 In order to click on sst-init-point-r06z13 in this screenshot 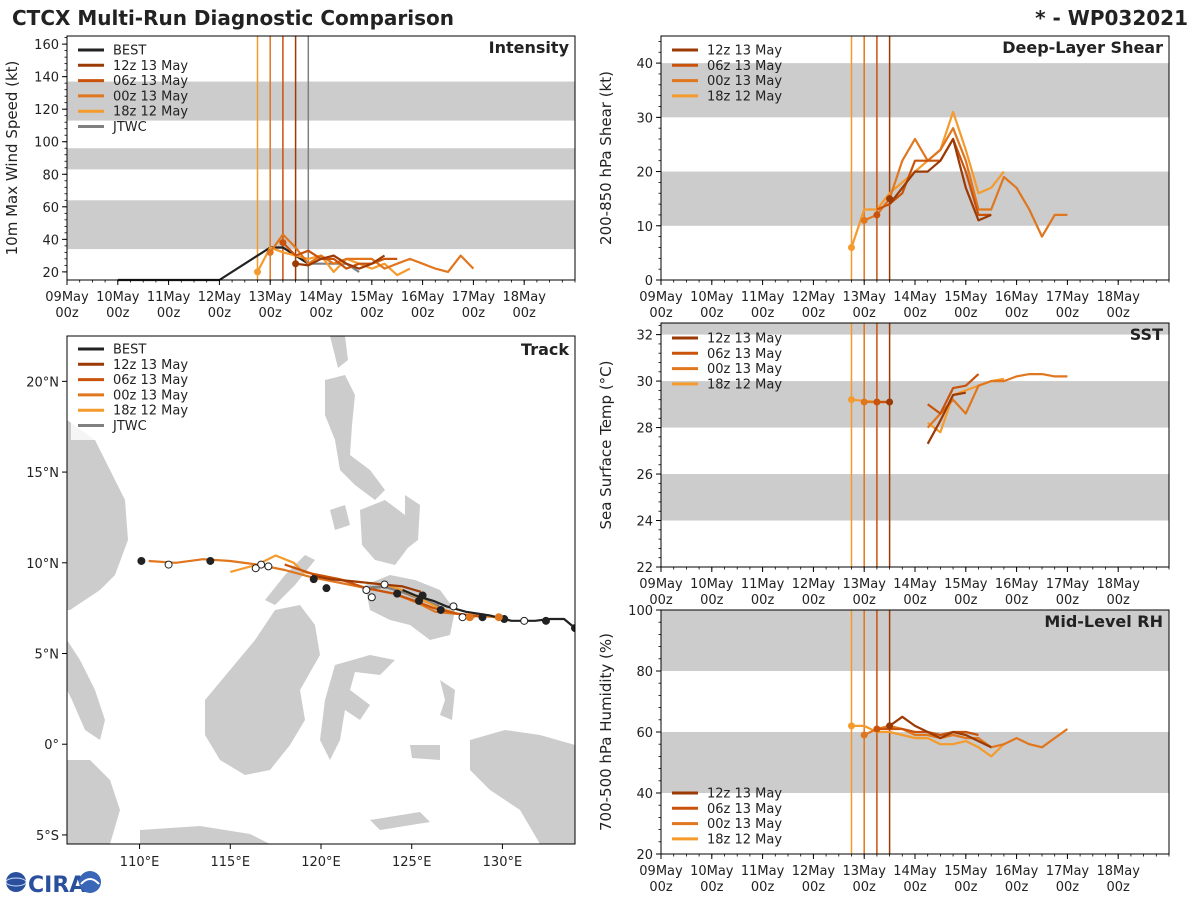, I will do `click(877, 402)`.